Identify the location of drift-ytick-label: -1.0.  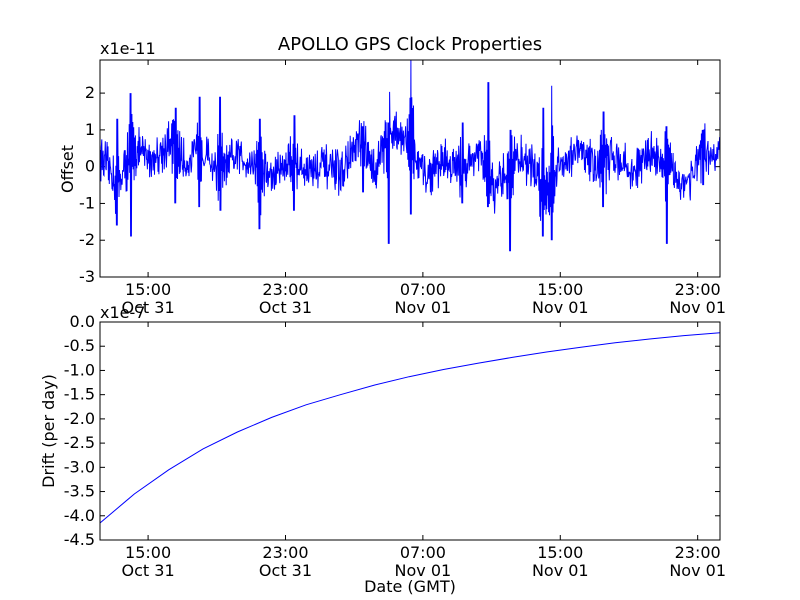
(79, 369).